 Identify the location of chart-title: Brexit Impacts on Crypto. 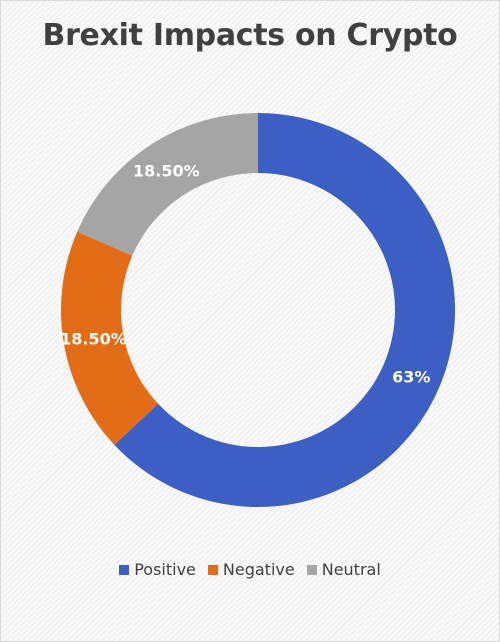
(250, 35).